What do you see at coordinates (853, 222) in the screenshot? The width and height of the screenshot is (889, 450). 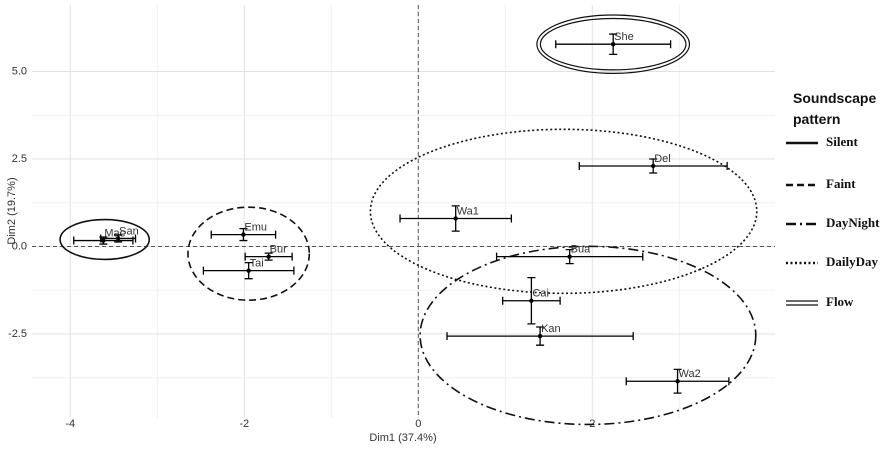 I see `legend-label: DayNight` at bounding box center [853, 222].